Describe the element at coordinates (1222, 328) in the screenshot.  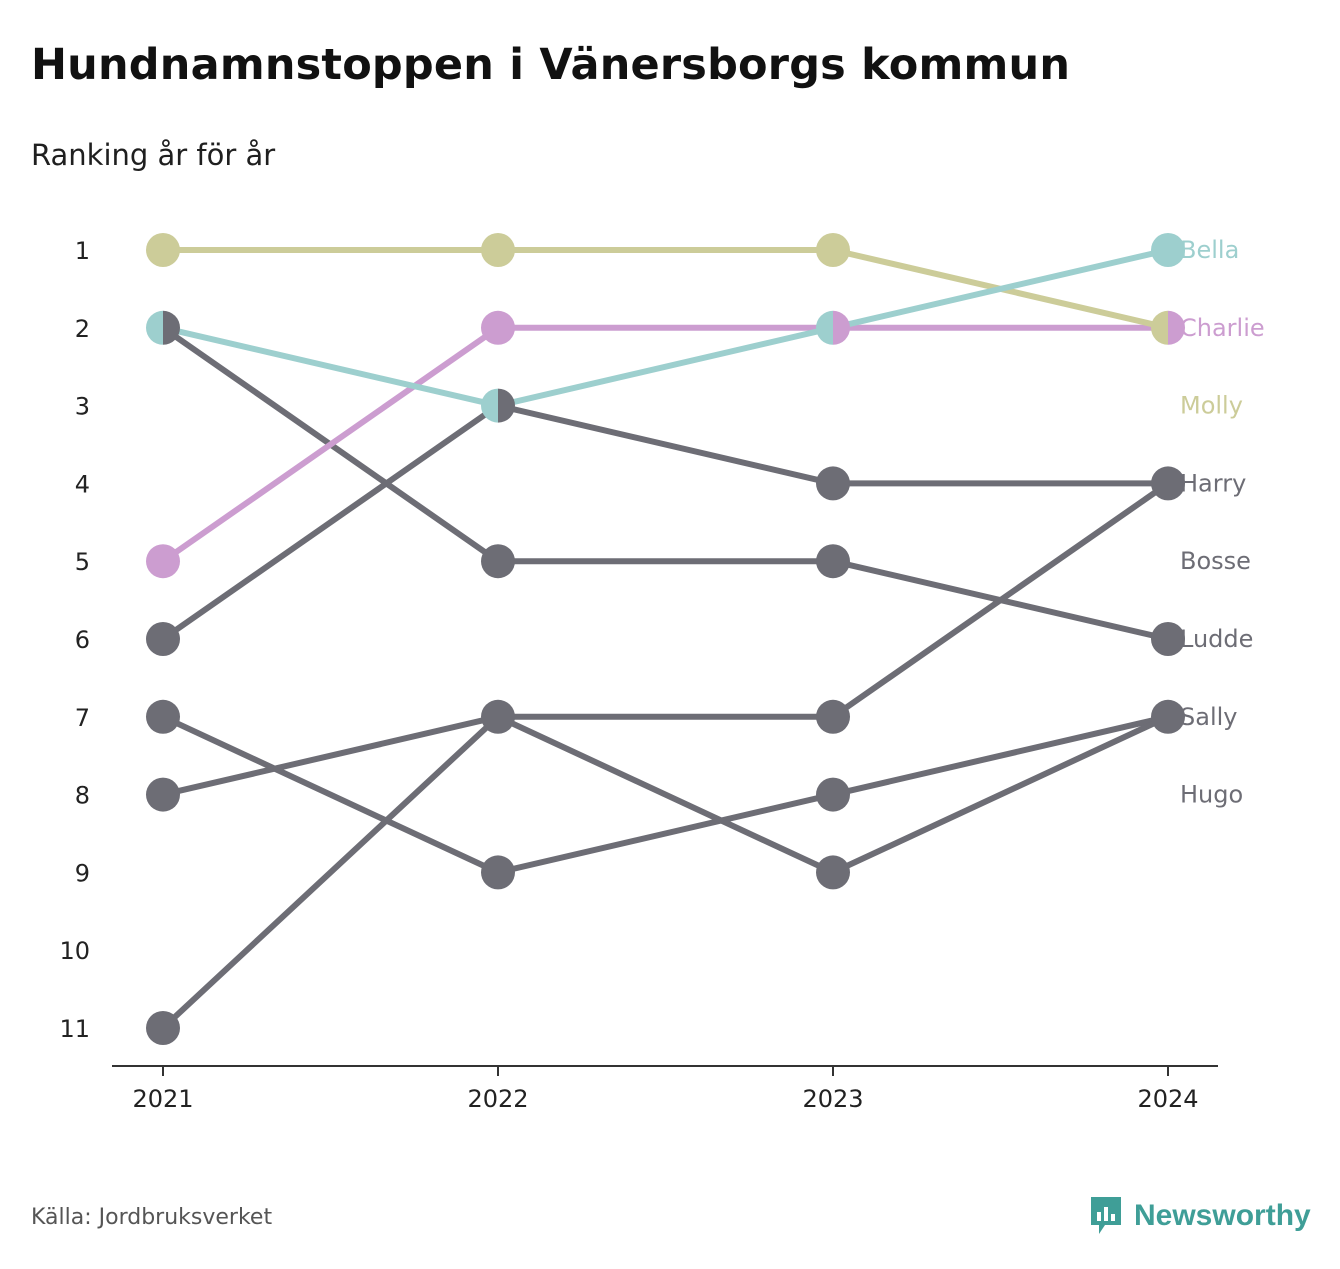
I see `end-label-charlie: Charlie` at that location.